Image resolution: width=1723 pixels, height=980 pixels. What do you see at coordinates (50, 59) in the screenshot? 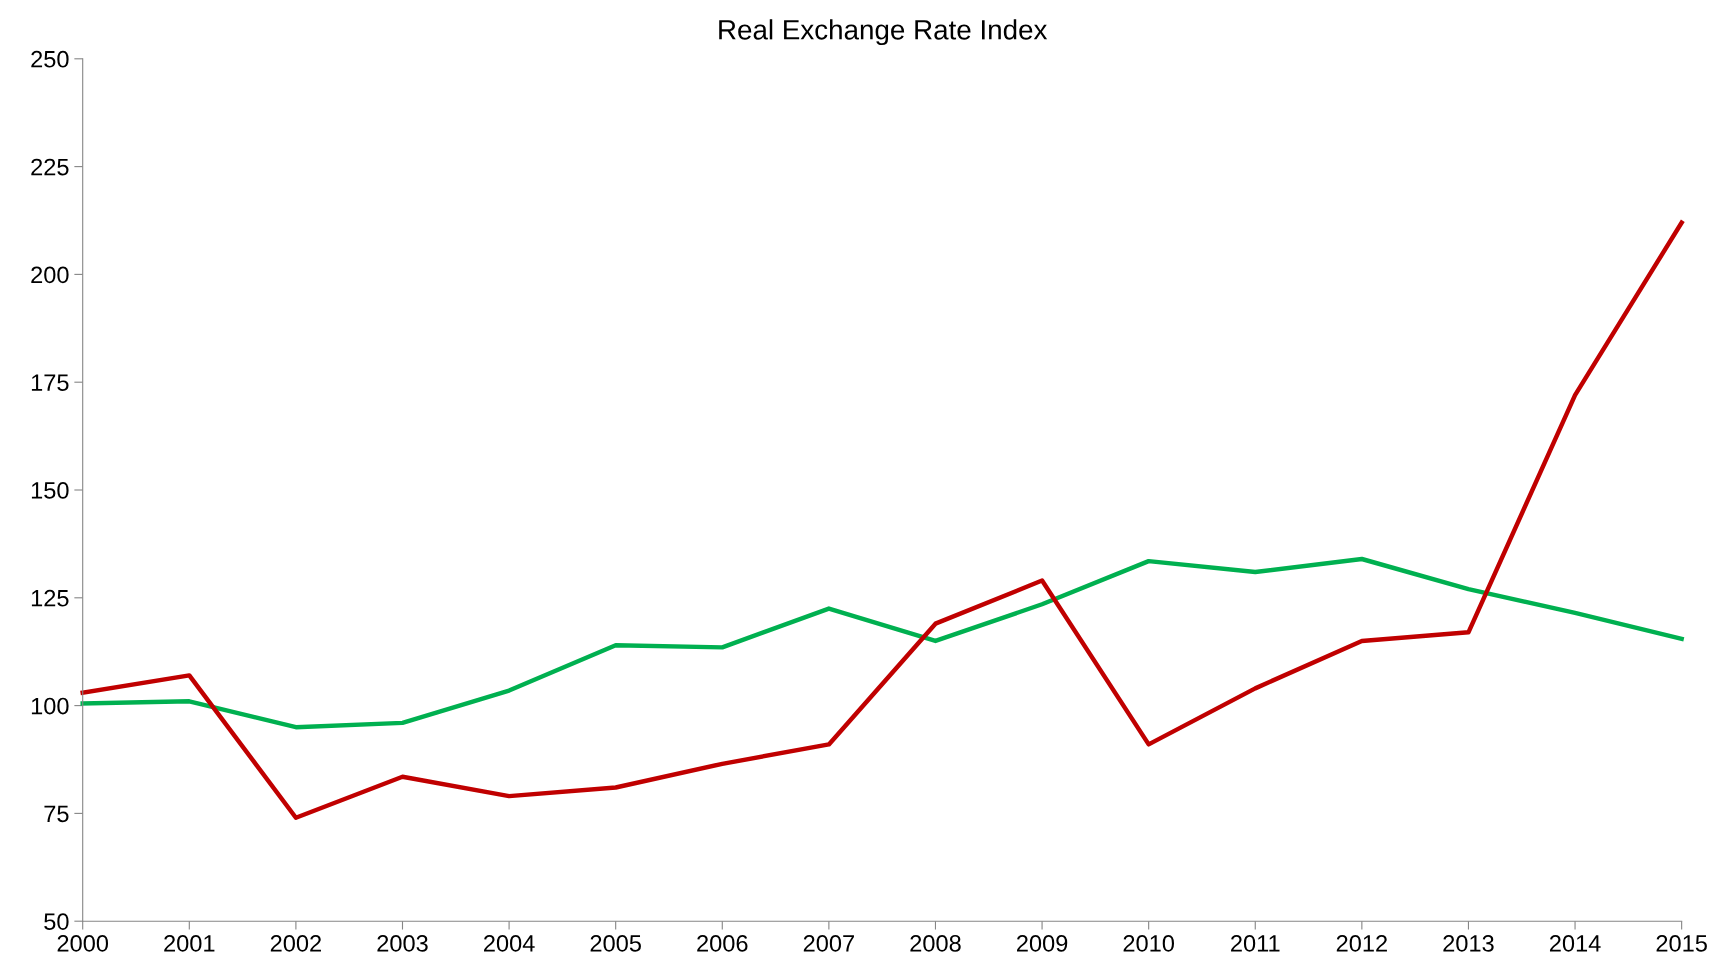
I see `y-tick-label: 250` at bounding box center [50, 59].